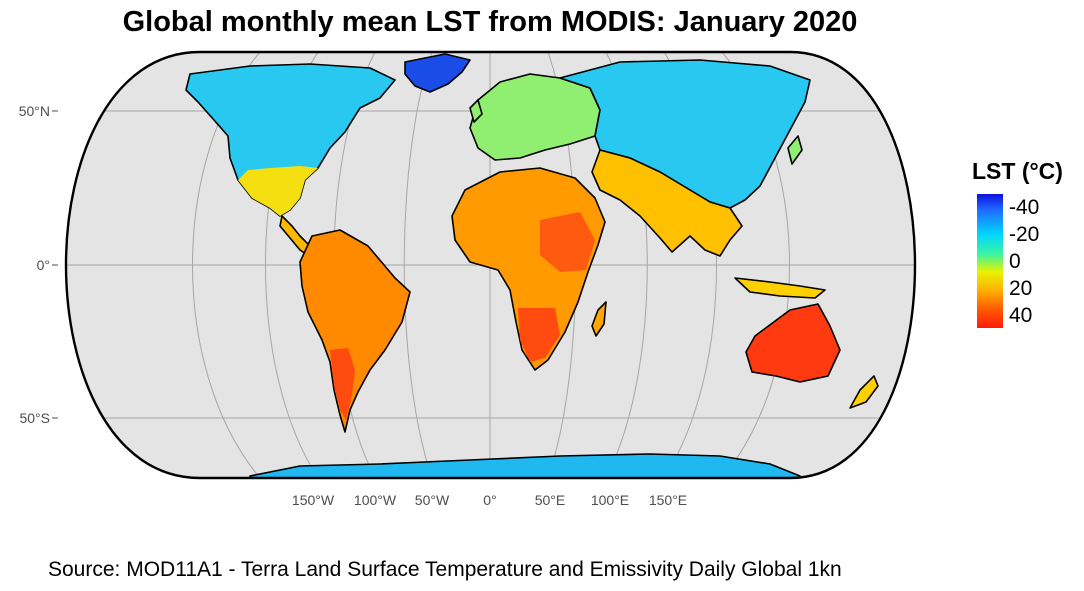  Describe the element at coordinates (278, 191) in the screenshot. I see `north-america-south-band` at that location.